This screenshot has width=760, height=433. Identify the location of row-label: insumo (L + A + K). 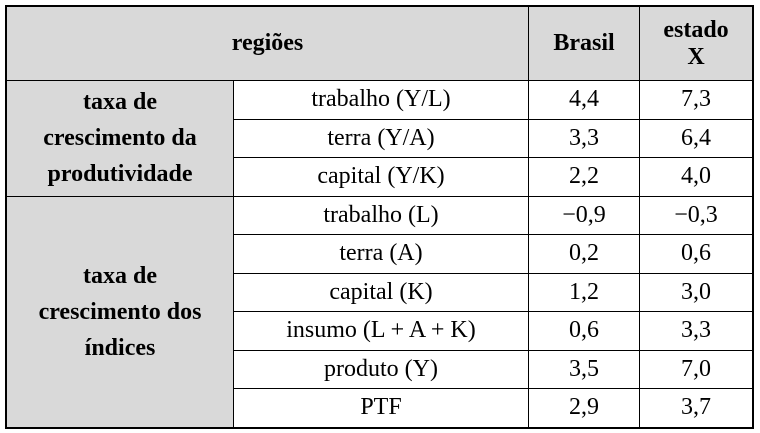
(381, 331).